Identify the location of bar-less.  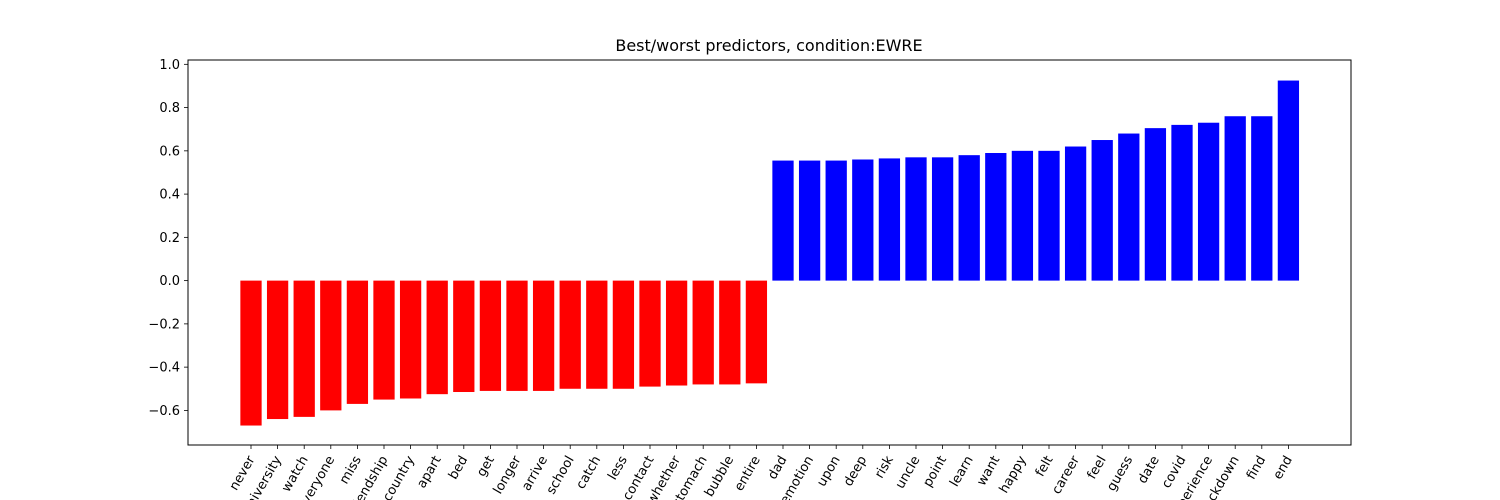
(623, 334).